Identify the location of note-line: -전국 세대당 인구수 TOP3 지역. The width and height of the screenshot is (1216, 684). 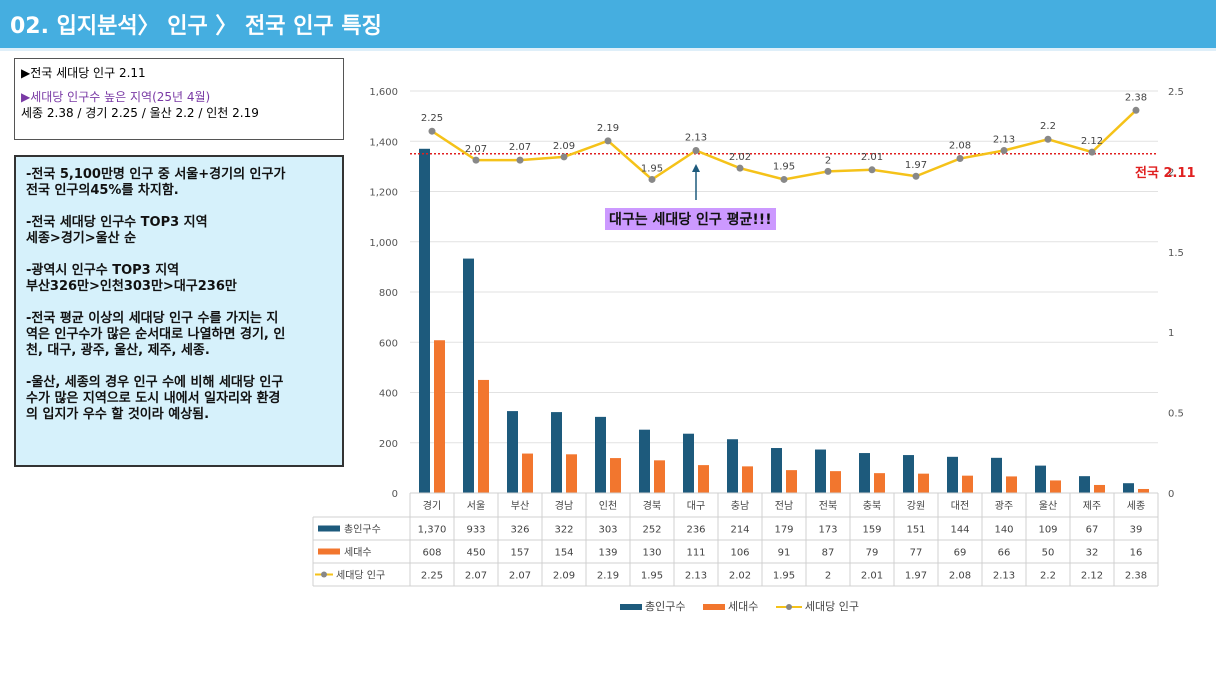
(117, 222).